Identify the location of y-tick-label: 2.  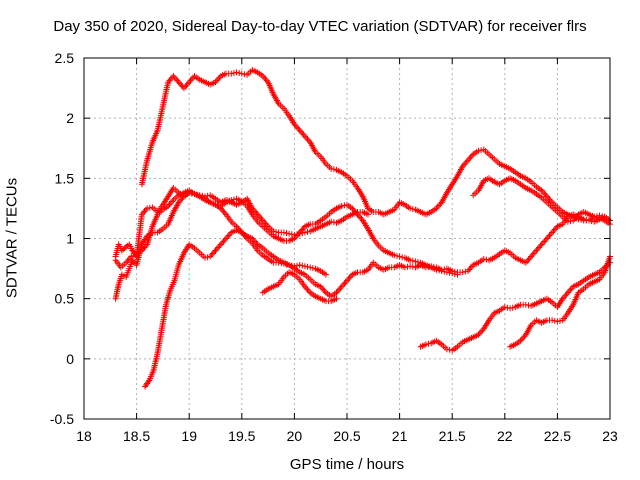
(70, 118).